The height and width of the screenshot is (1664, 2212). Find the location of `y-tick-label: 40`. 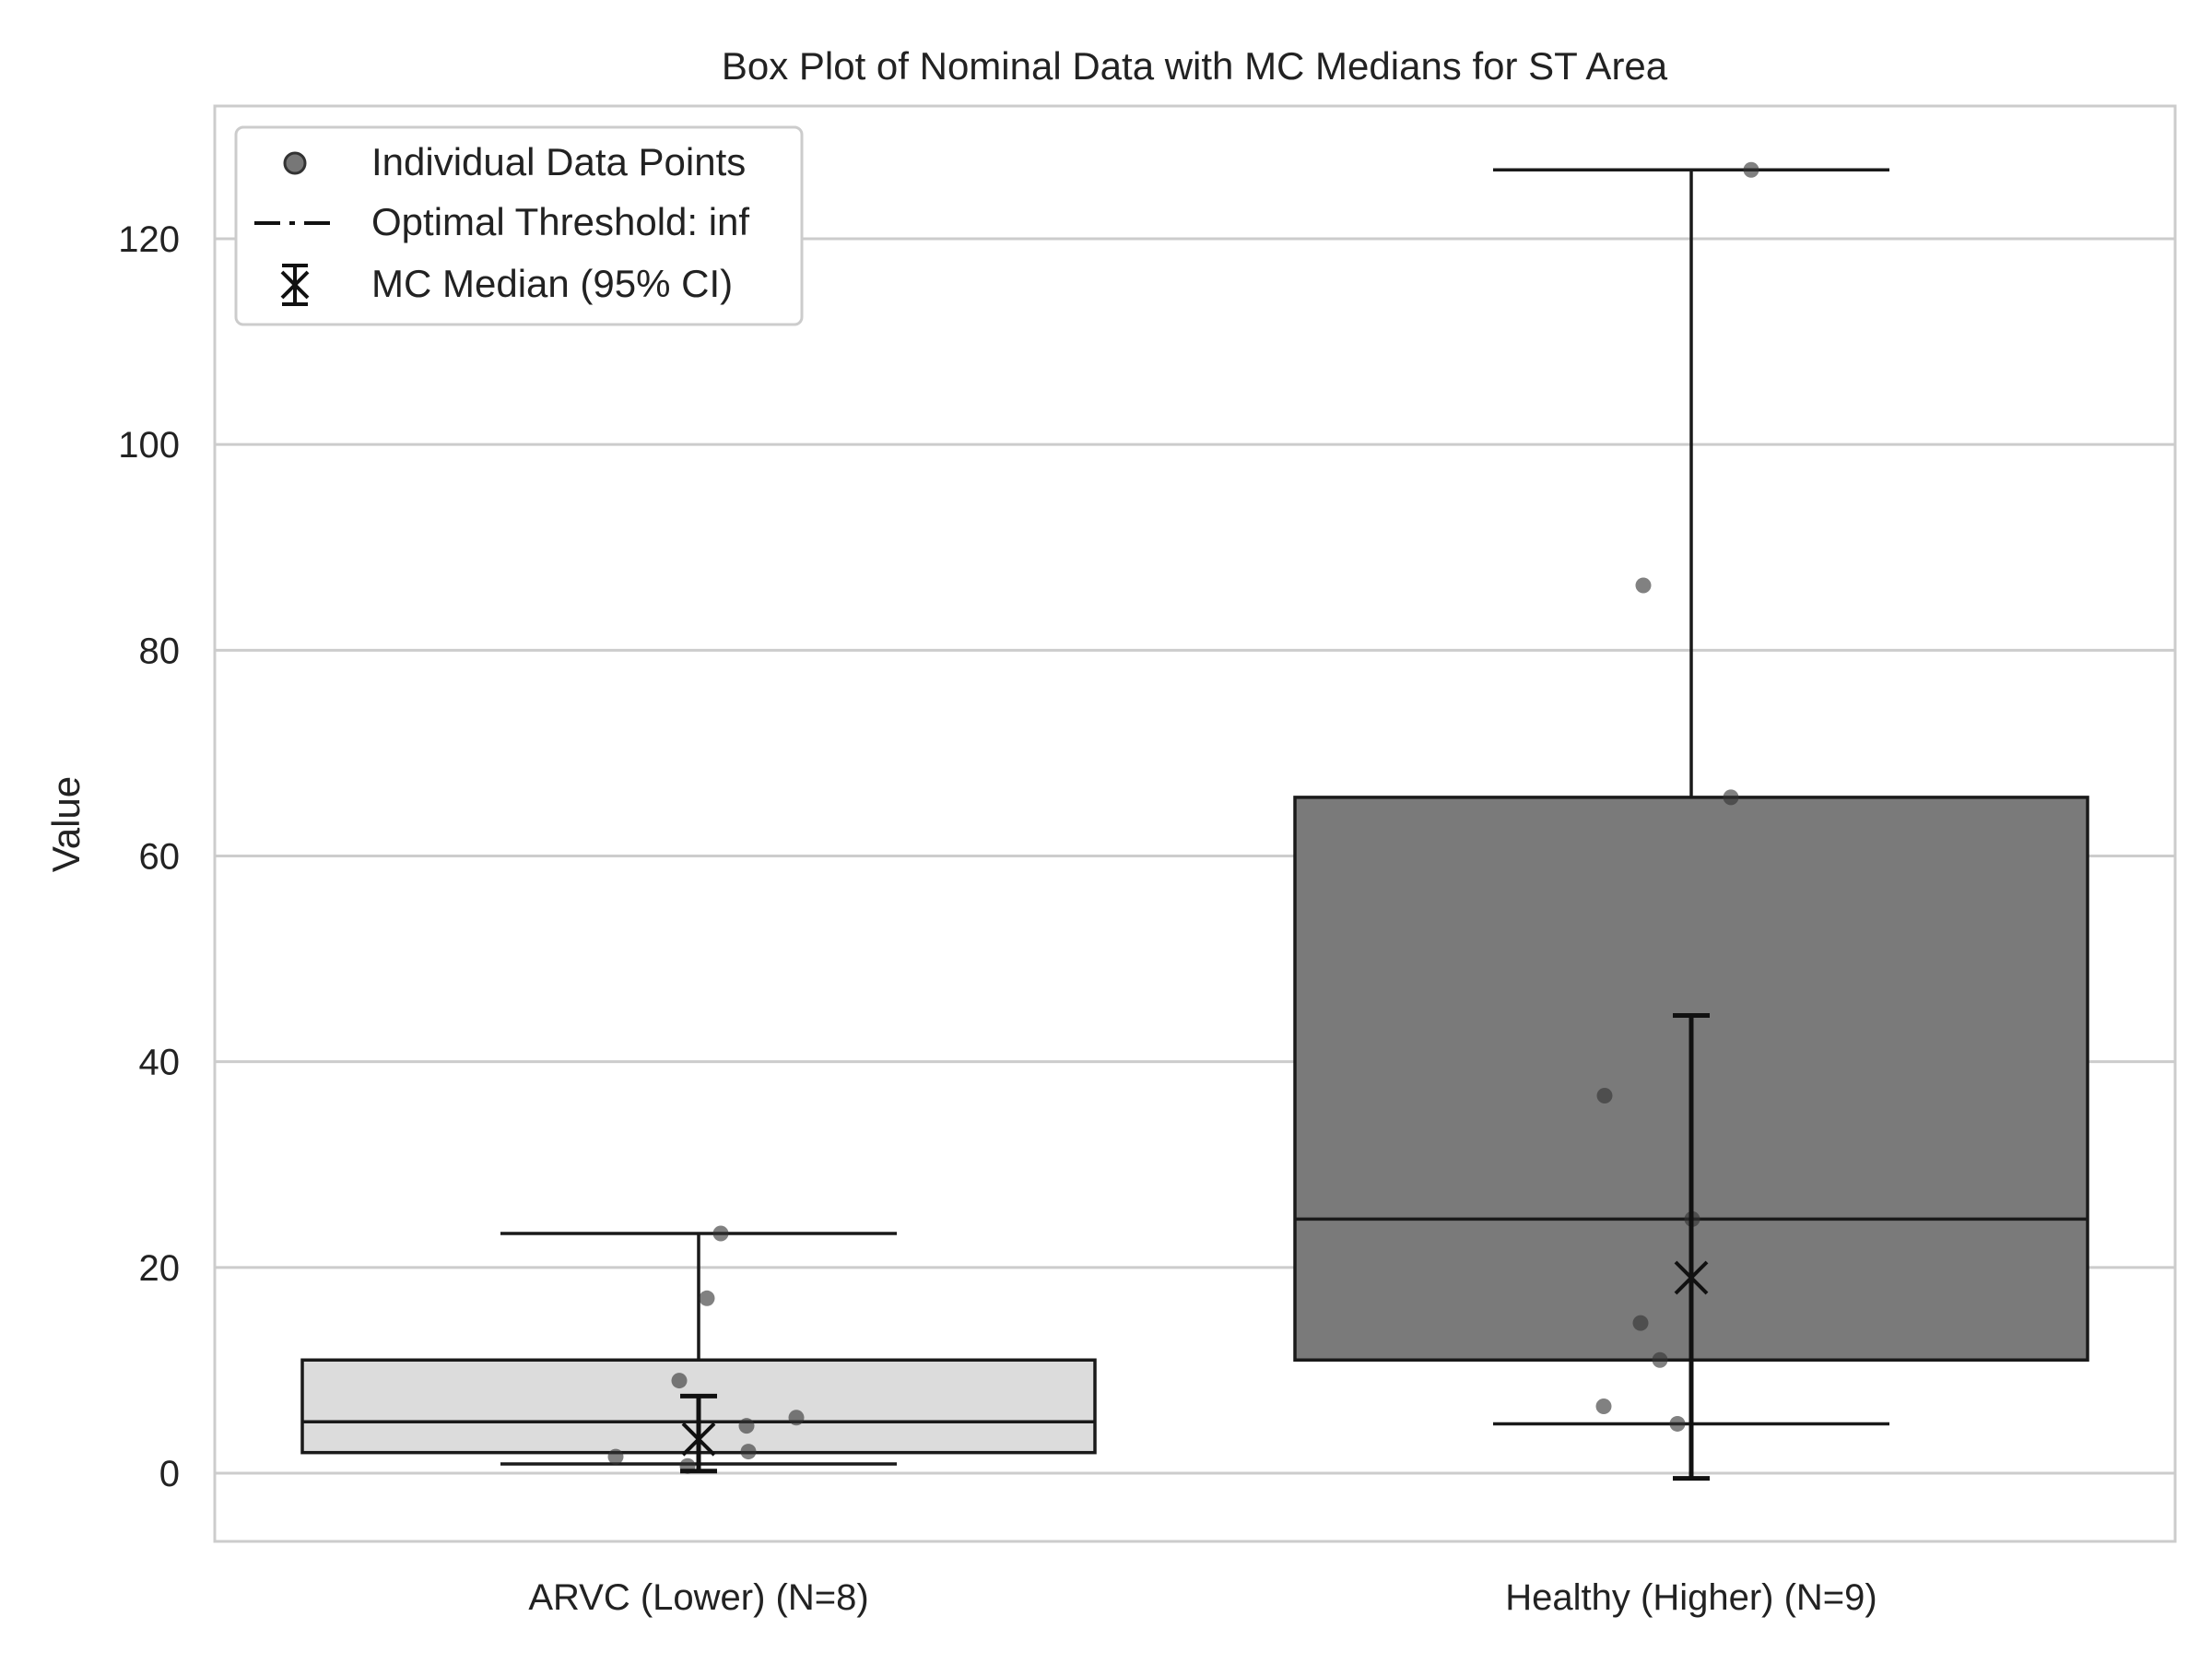

y-tick-label: 40 is located at coordinates (160, 1063).